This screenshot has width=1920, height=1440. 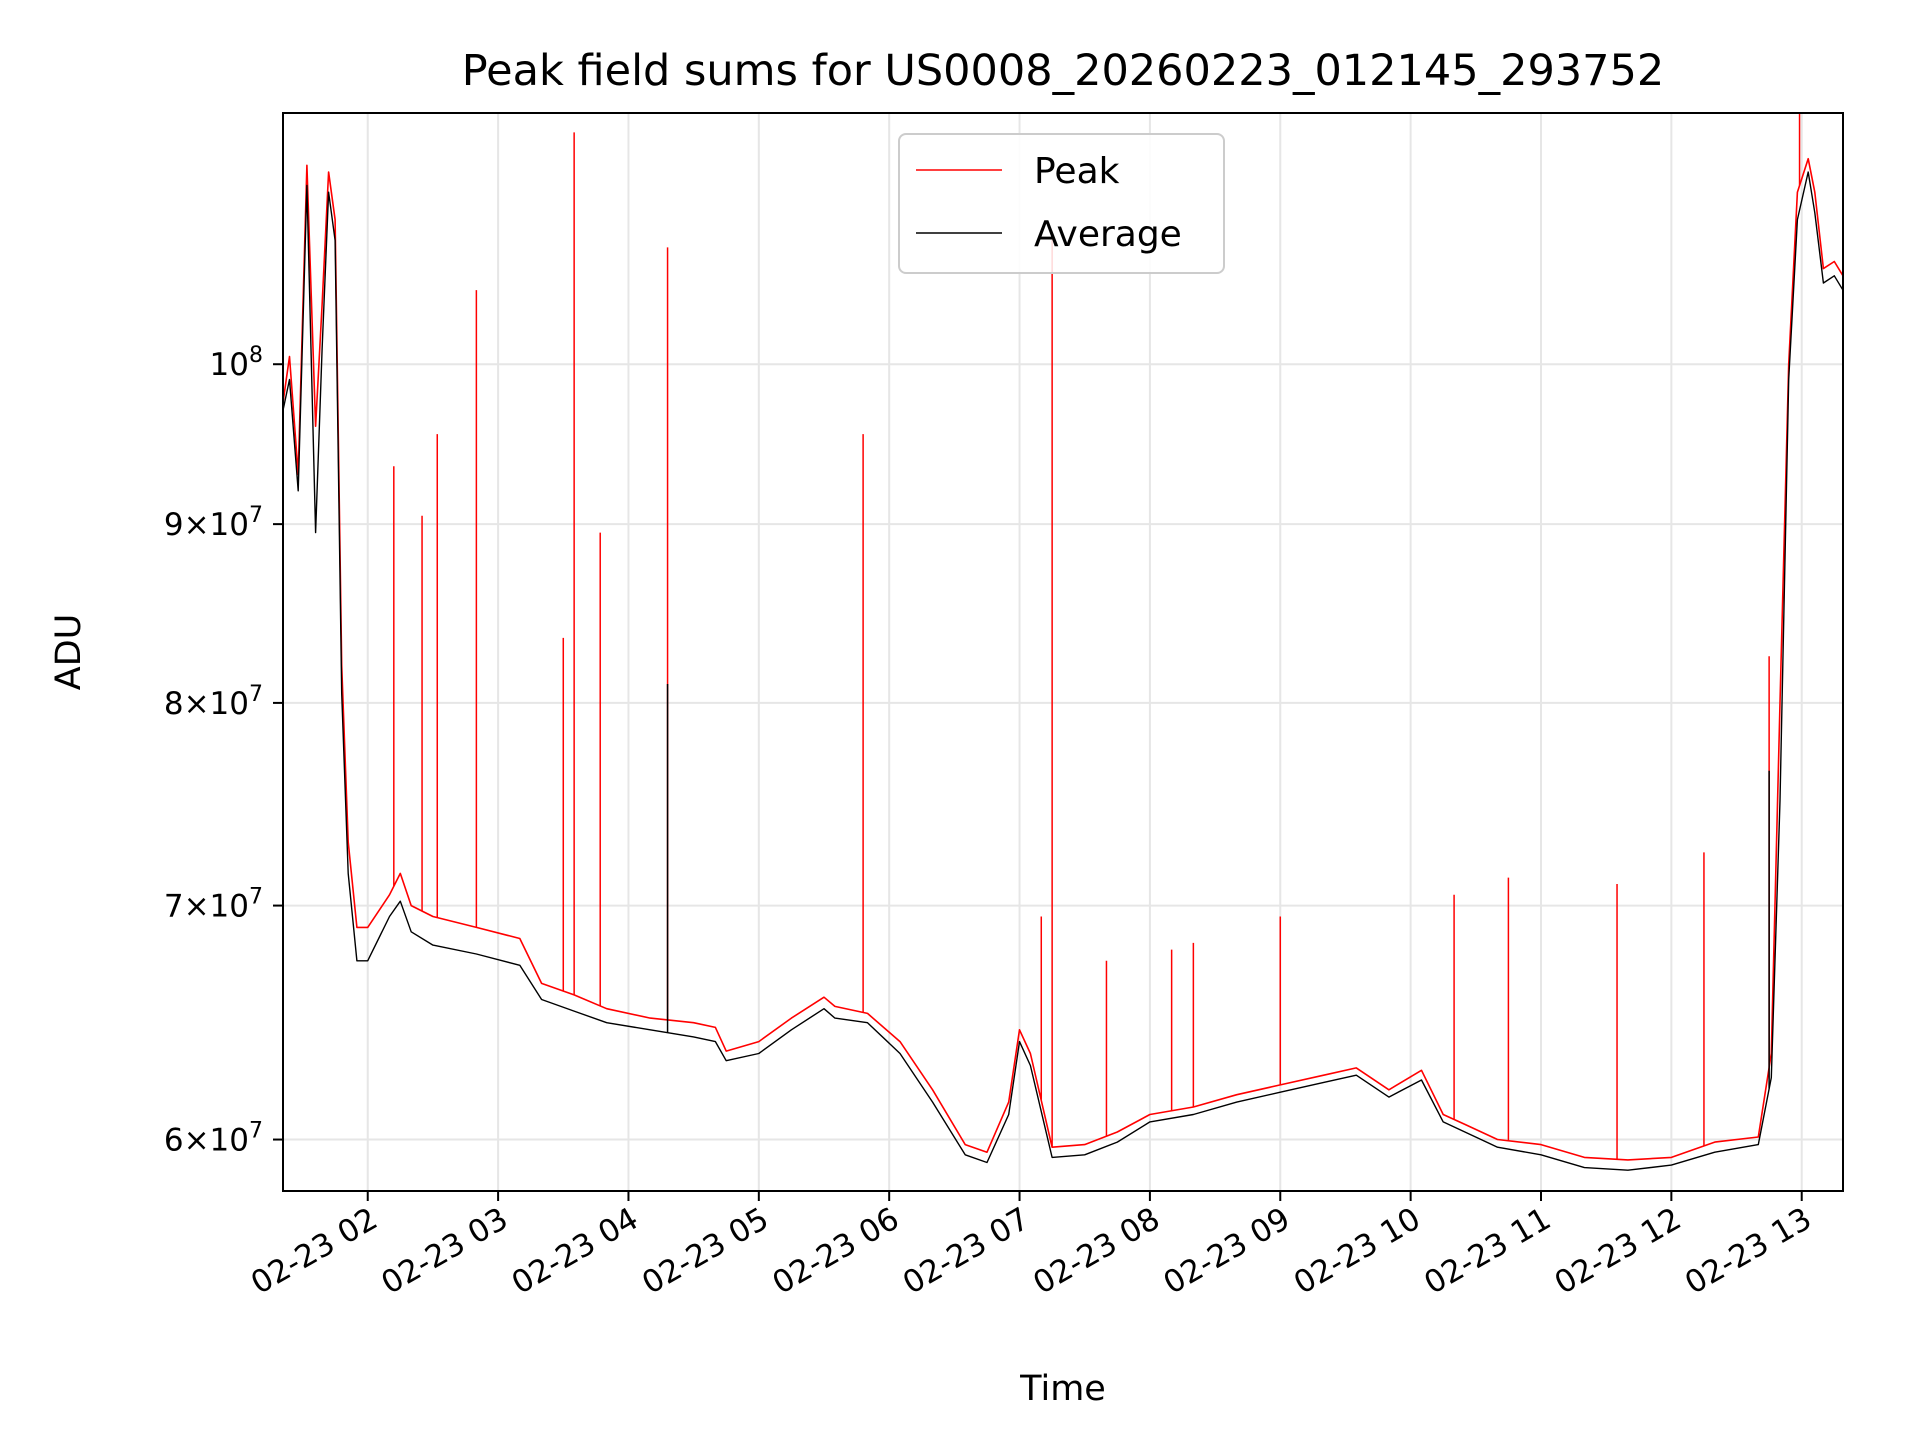 What do you see at coordinates (69, 652) in the screenshot?
I see `y-axis-label: ADU` at bounding box center [69, 652].